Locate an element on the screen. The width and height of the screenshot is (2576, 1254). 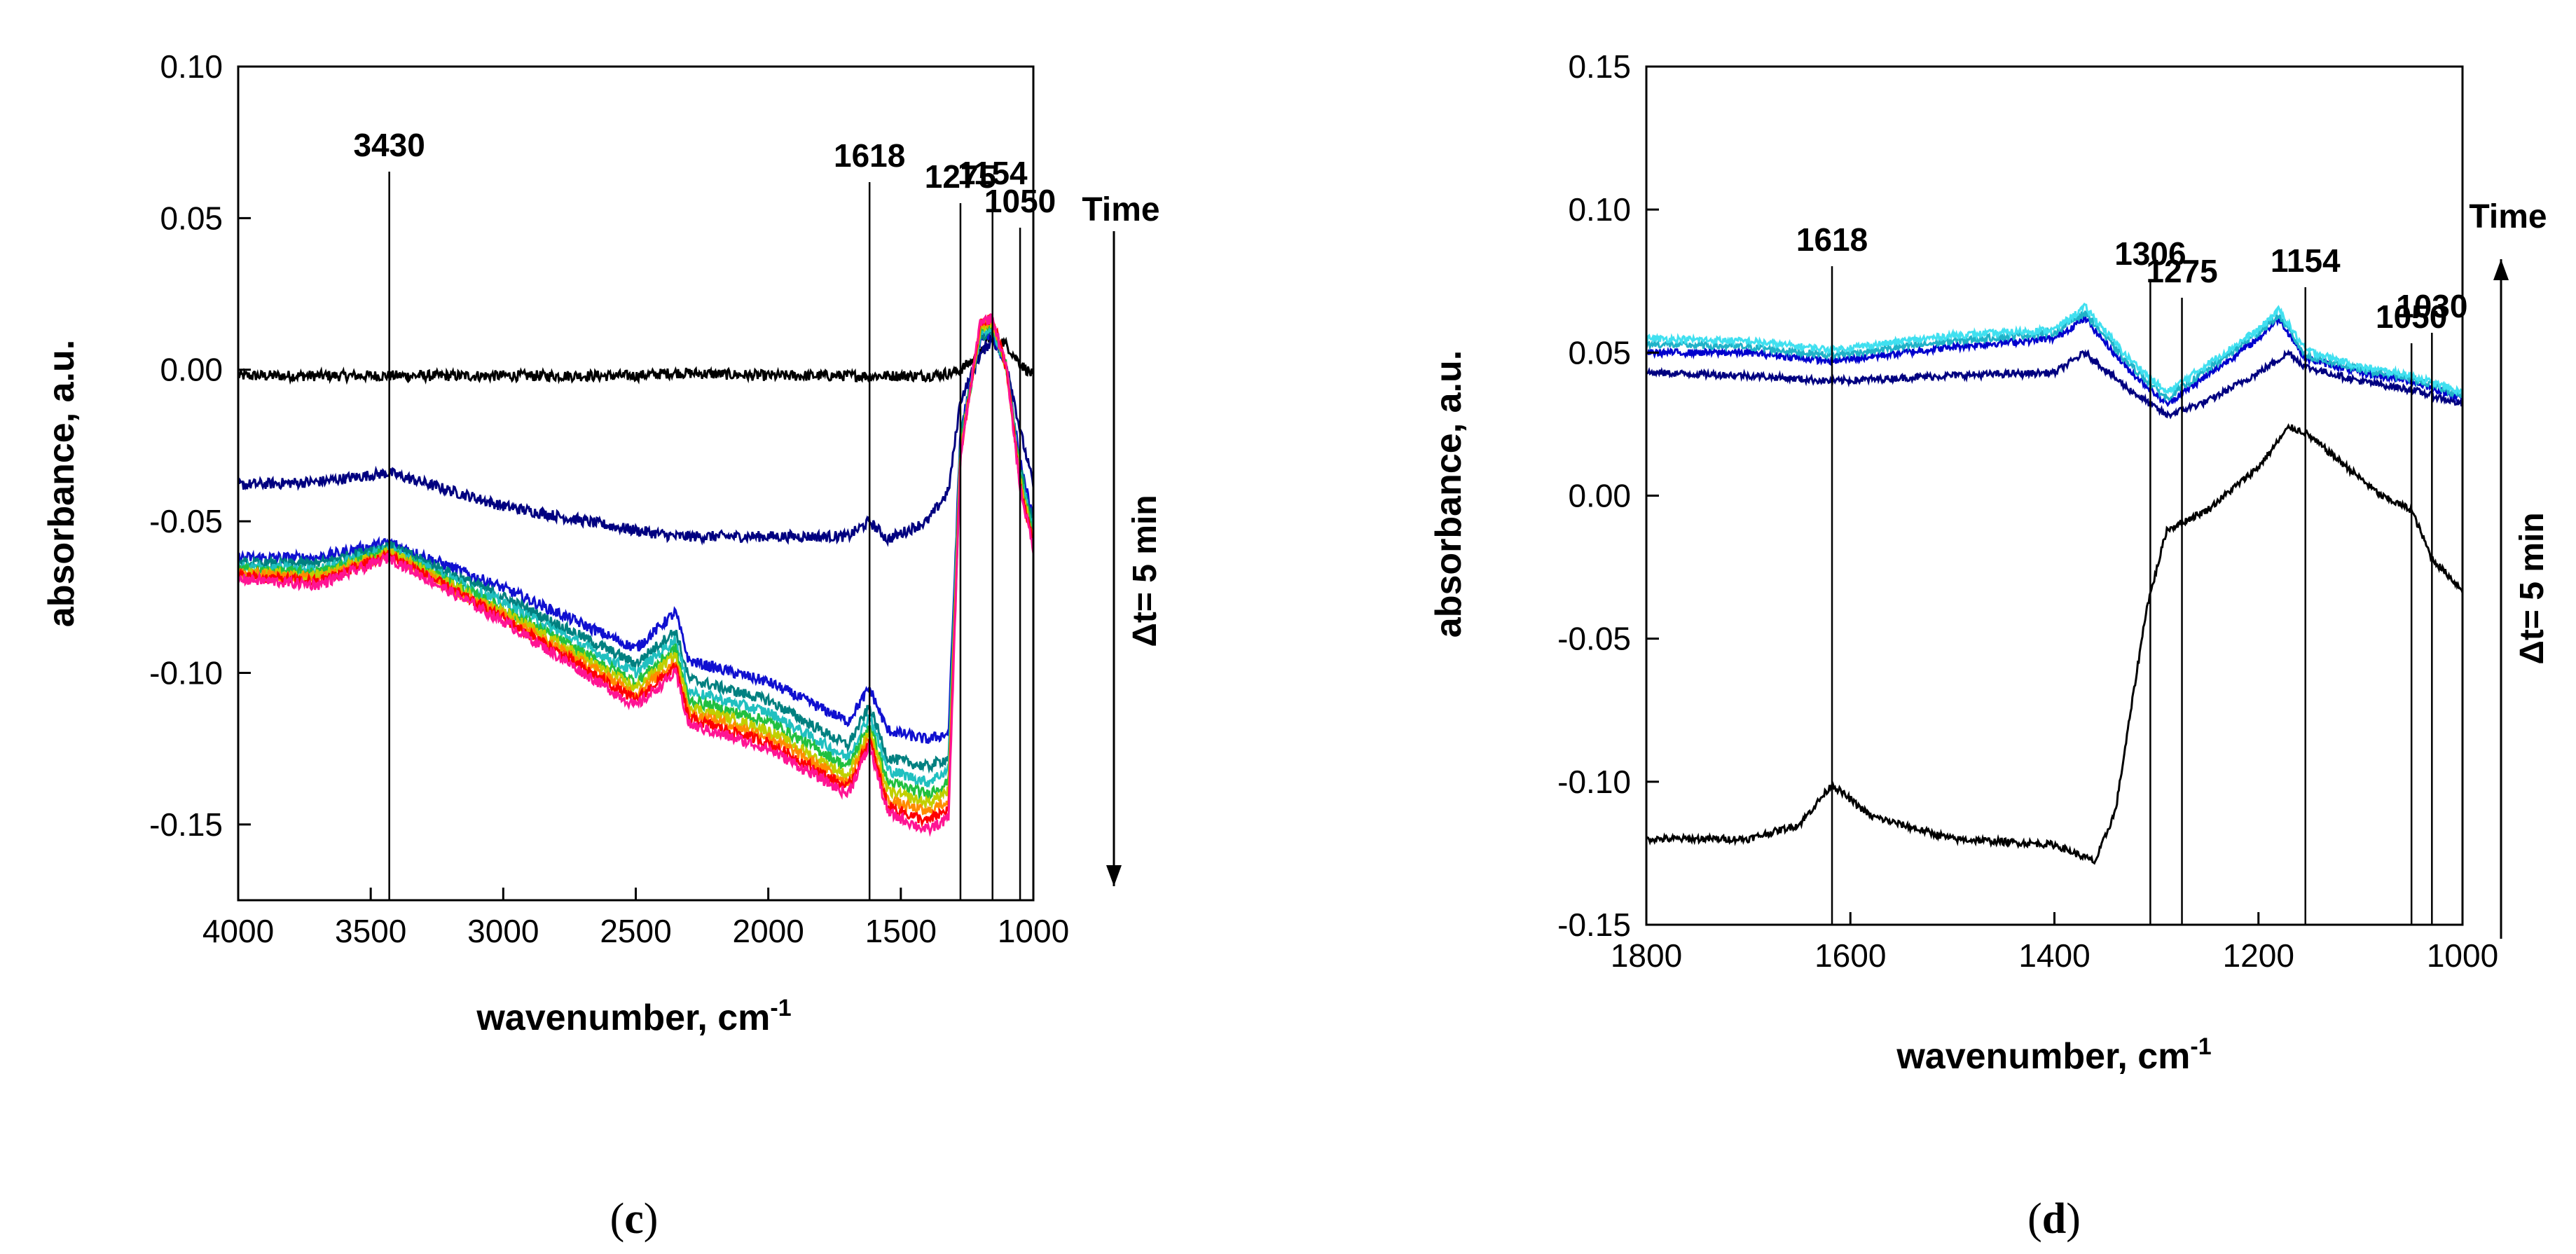
x-tick-label: 4000 is located at coordinates (238, 931).